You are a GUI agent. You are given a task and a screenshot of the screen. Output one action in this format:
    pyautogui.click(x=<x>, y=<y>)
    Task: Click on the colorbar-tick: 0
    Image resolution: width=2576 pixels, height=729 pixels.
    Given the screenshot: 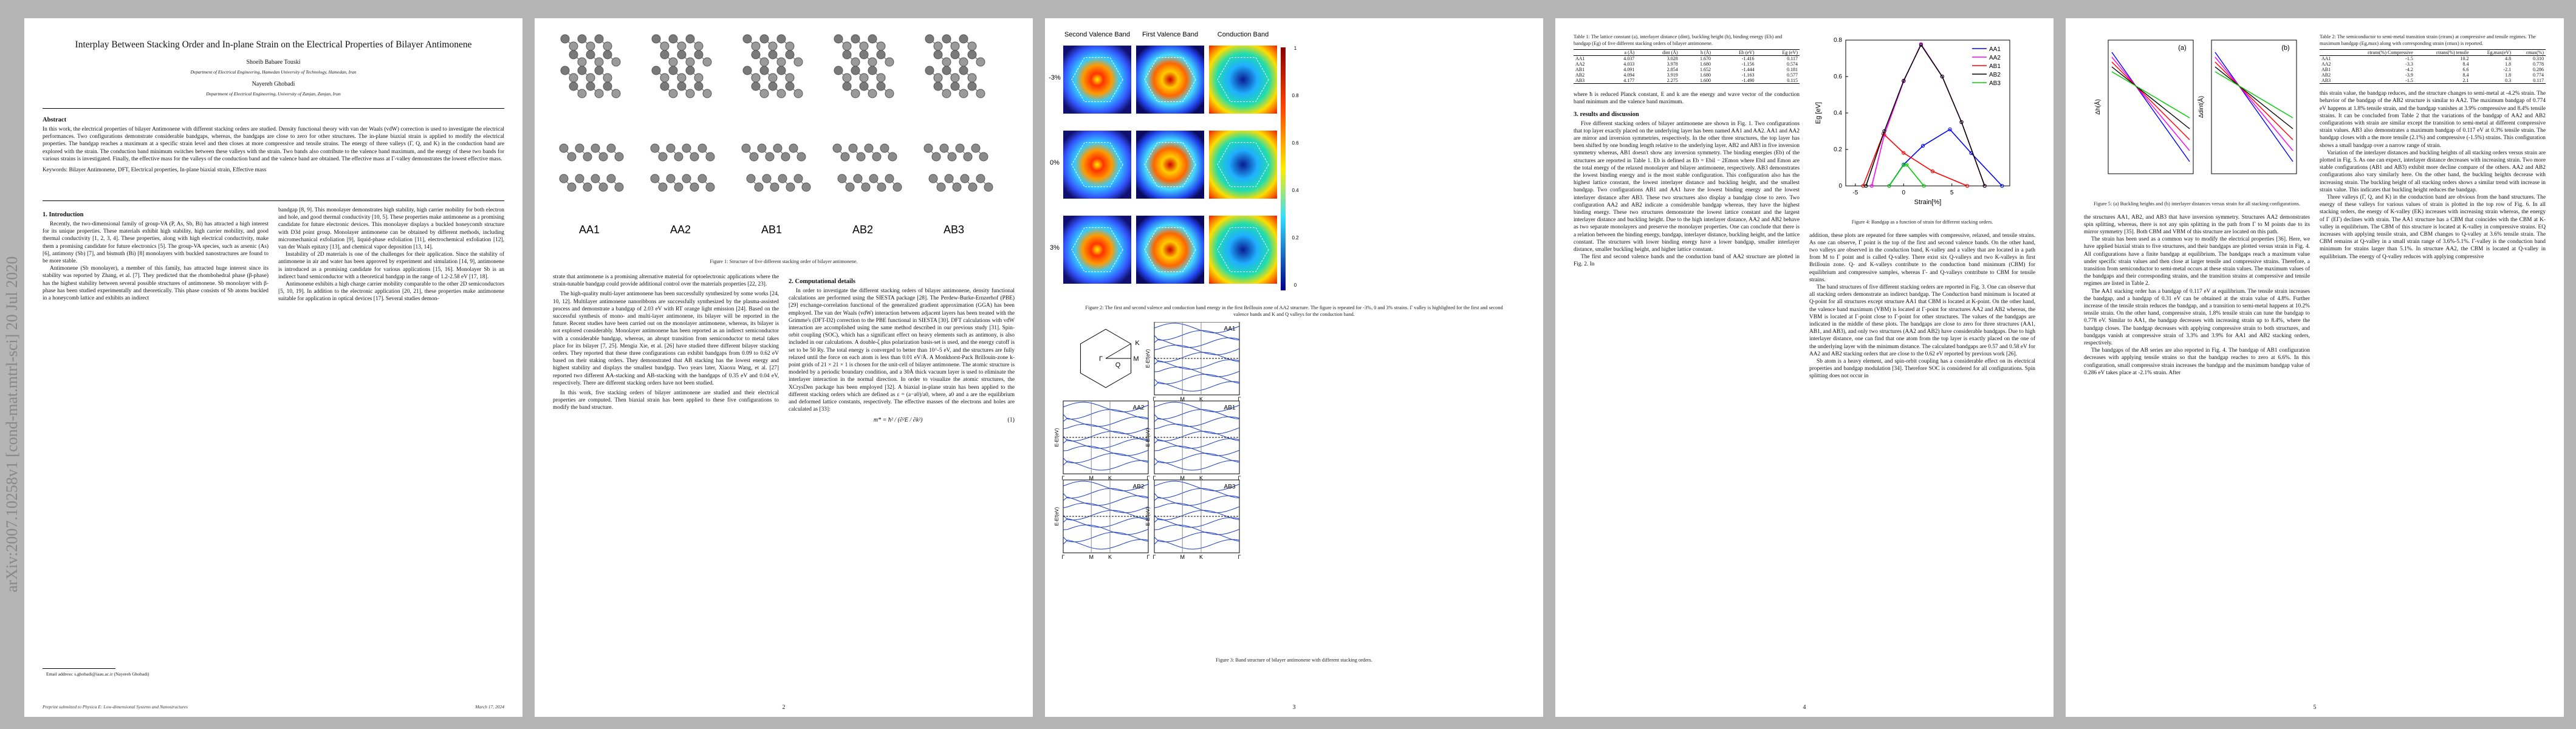 What is the action you would take?
    pyautogui.click(x=1296, y=285)
    